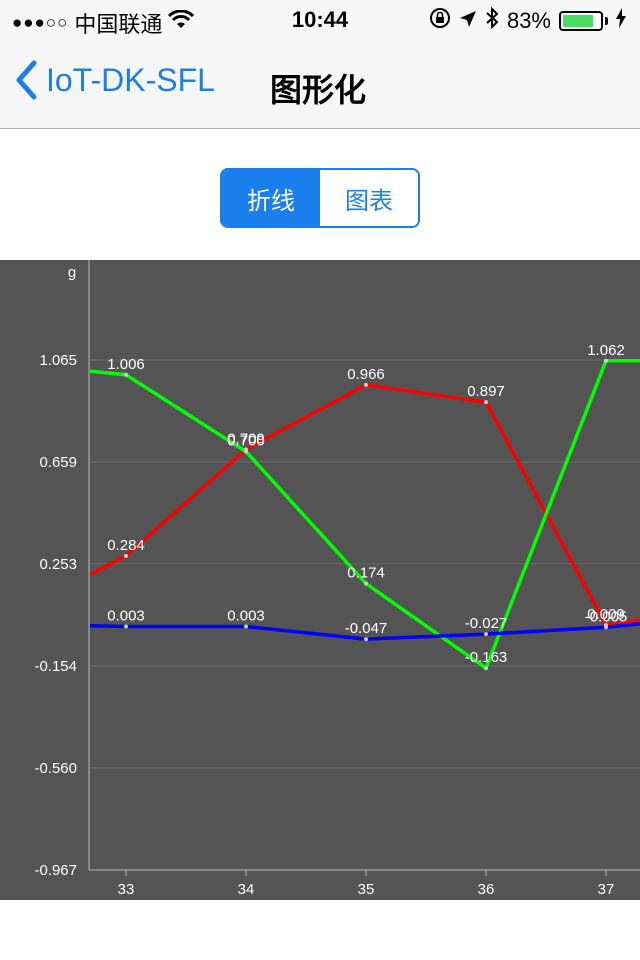 The image size is (640, 960). I want to click on segment-table: 图表, so click(369, 198).